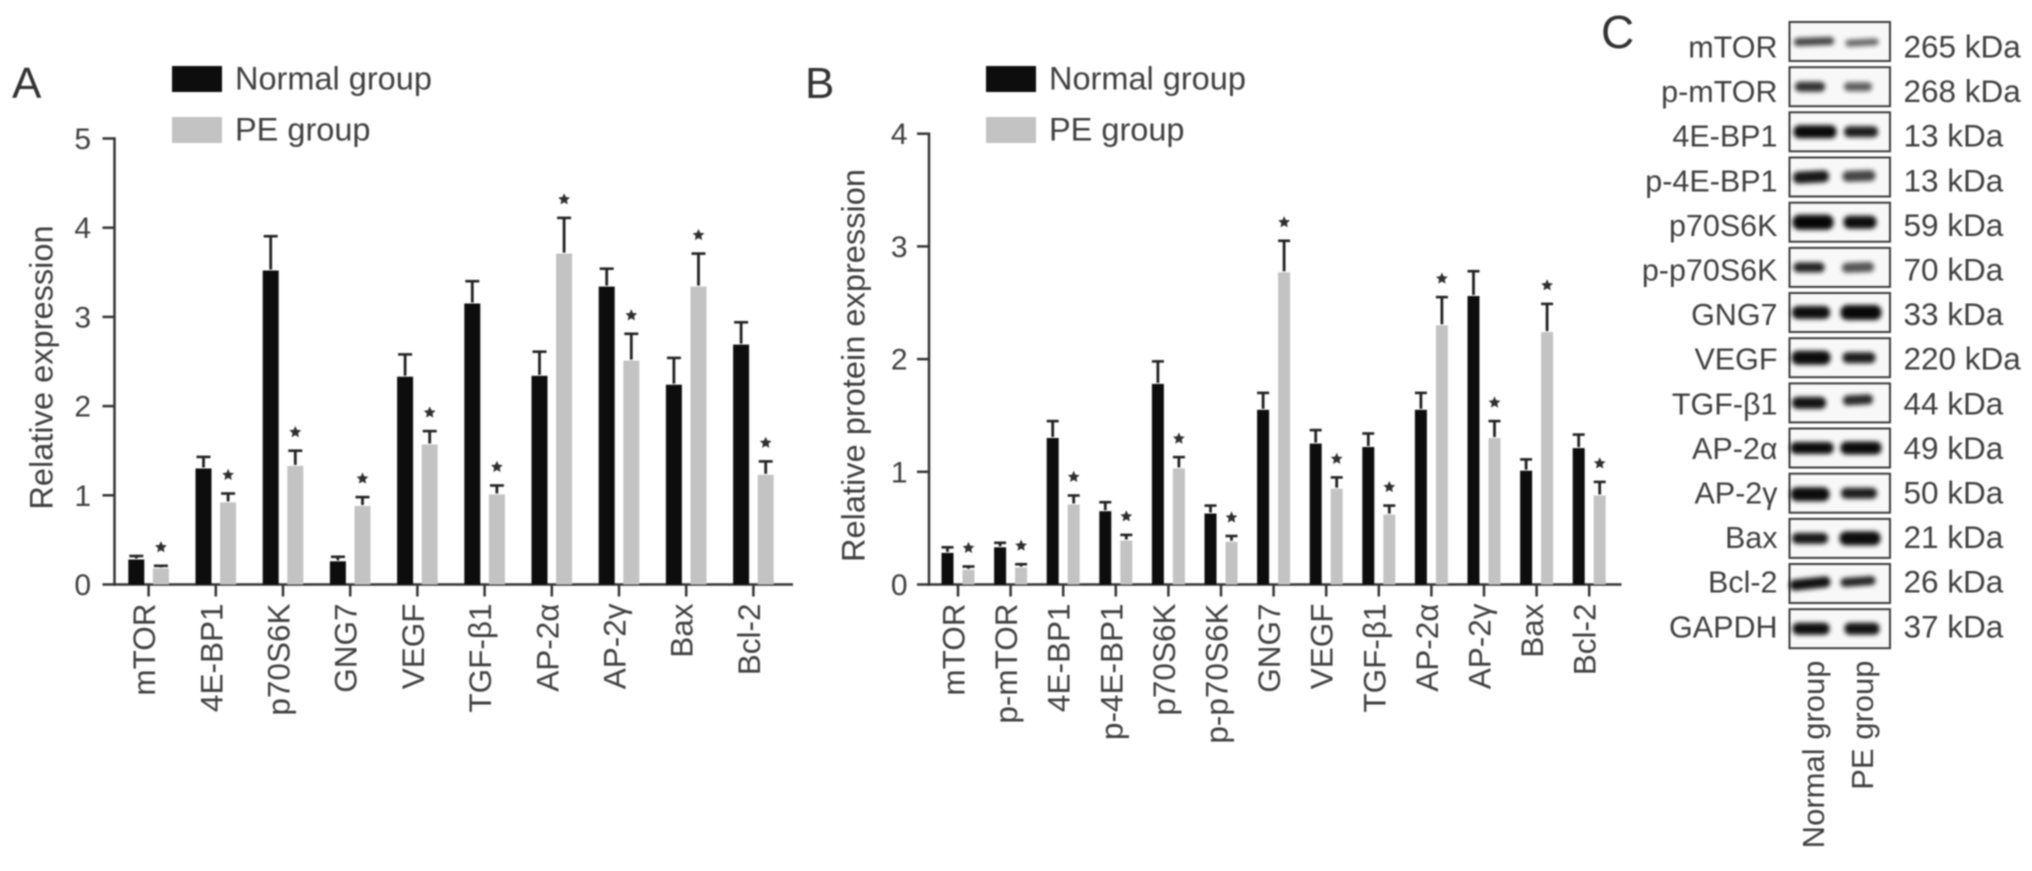 This screenshot has height=871, width=2032. What do you see at coordinates (1954, 270) in the screenshot?
I see `svg-text: 70 kDa` at bounding box center [1954, 270].